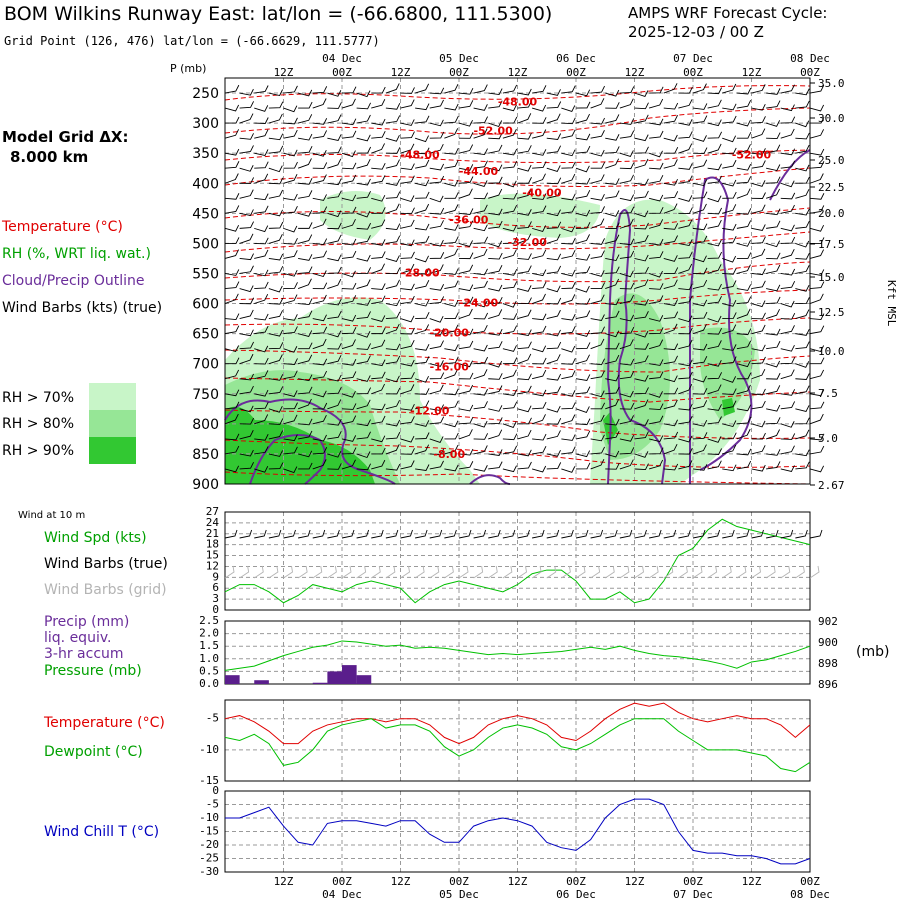 This screenshot has height=900, width=900. What do you see at coordinates (38, 451) in the screenshot?
I see `legend-rh90: RH > 90%` at bounding box center [38, 451].